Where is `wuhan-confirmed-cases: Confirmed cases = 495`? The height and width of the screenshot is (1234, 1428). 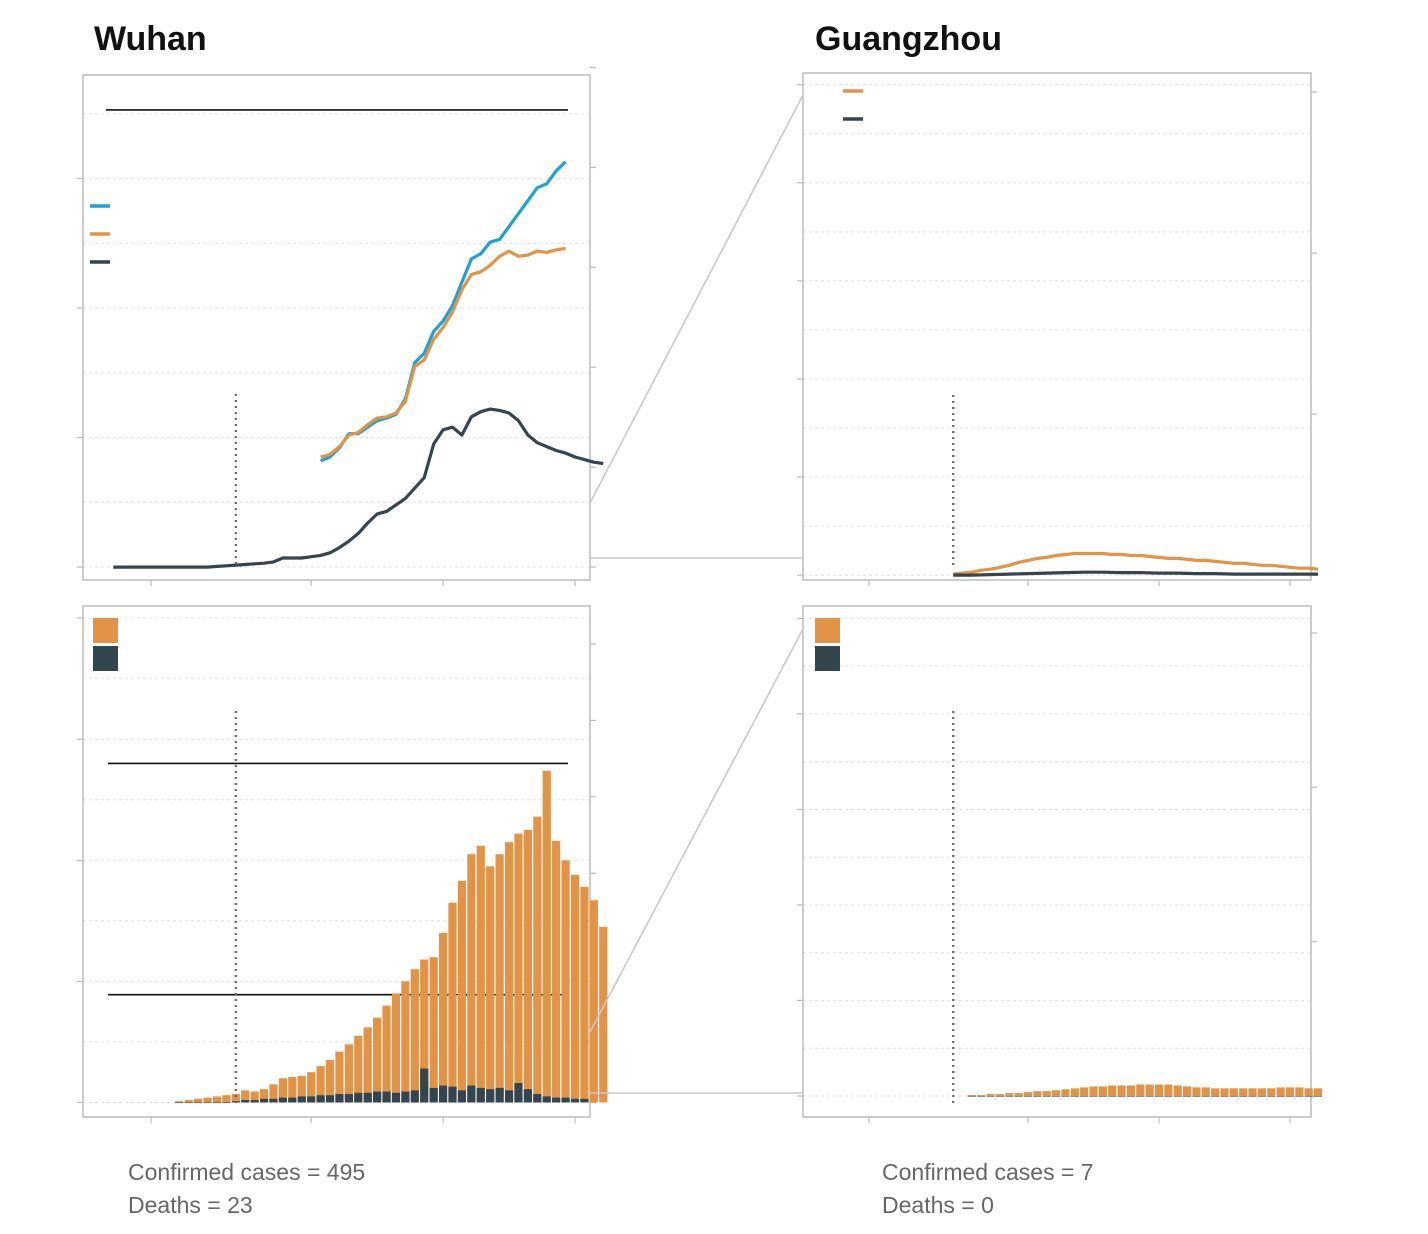 wuhan-confirmed-cases: Confirmed cases = 495 is located at coordinates (246, 1172).